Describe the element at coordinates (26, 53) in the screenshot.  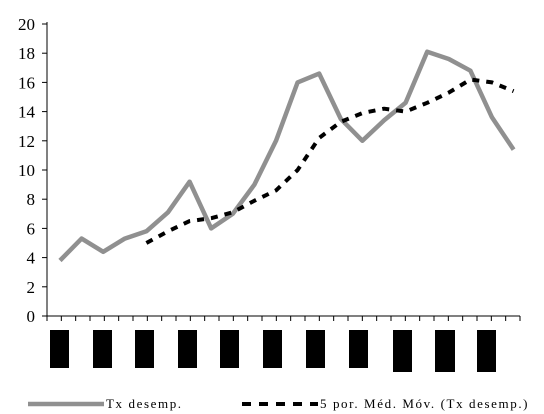
I see `y-tick-label-18: 18` at that location.